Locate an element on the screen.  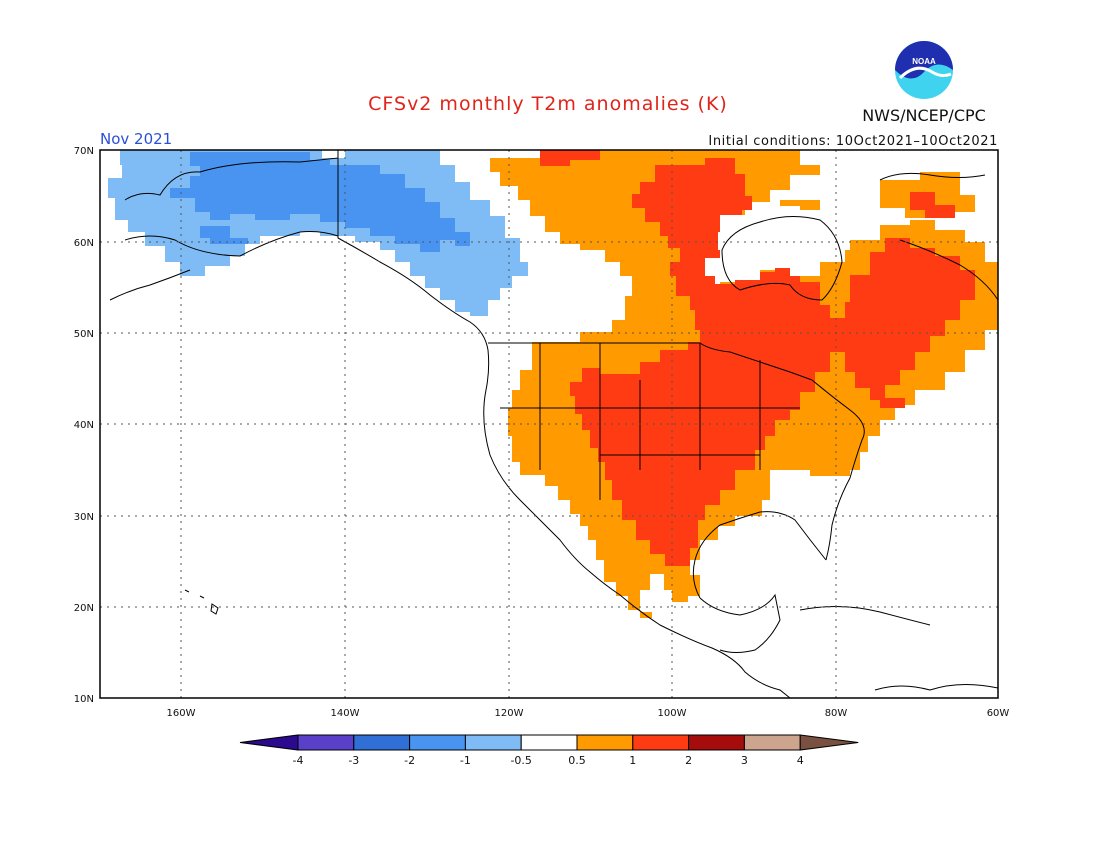
lat-label: 50N is located at coordinates (84, 334).